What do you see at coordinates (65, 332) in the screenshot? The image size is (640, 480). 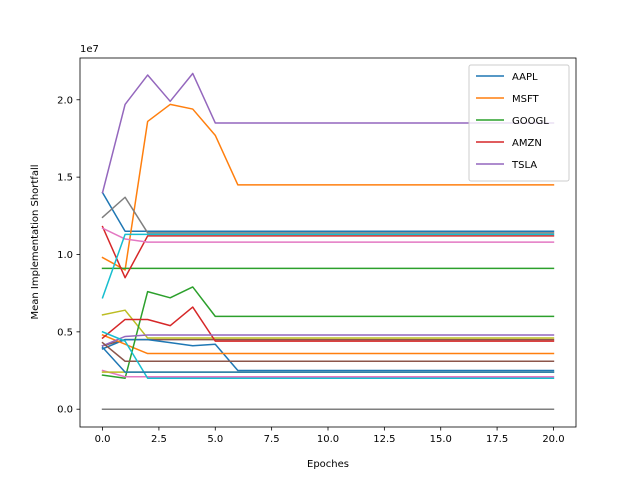 I see `y-tick-label: 0.5` at bounding box center [65, 332].